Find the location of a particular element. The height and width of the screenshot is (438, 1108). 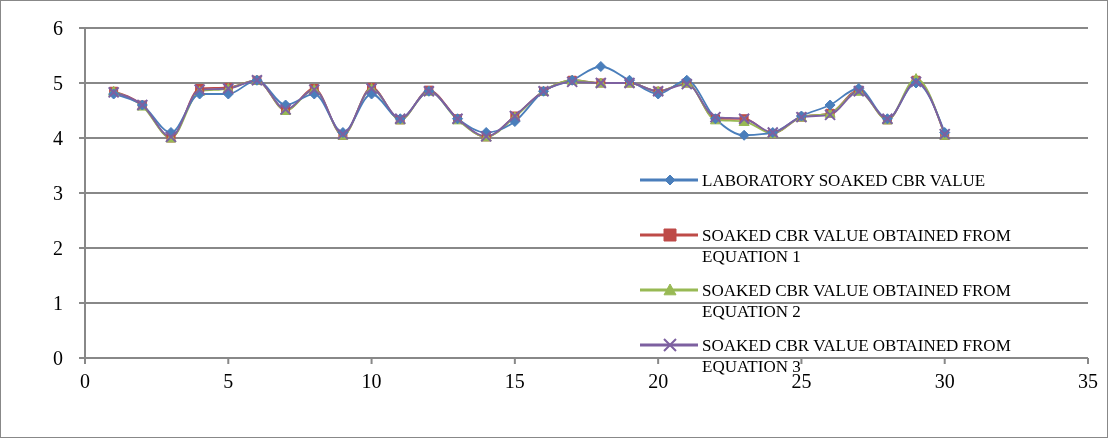

x-tick-label: 10 is located at coordinates (371, 381).